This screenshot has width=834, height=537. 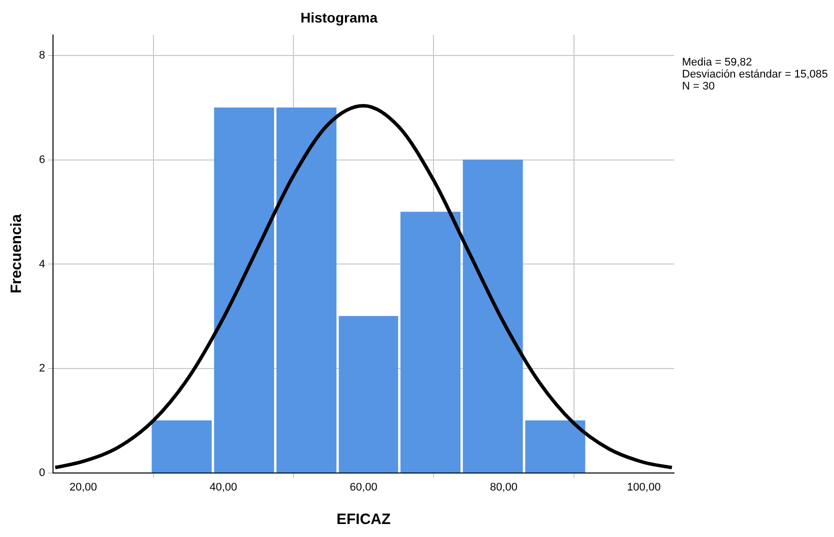 I want to click on y-tick-label: 2, so click(x=42, y=368).